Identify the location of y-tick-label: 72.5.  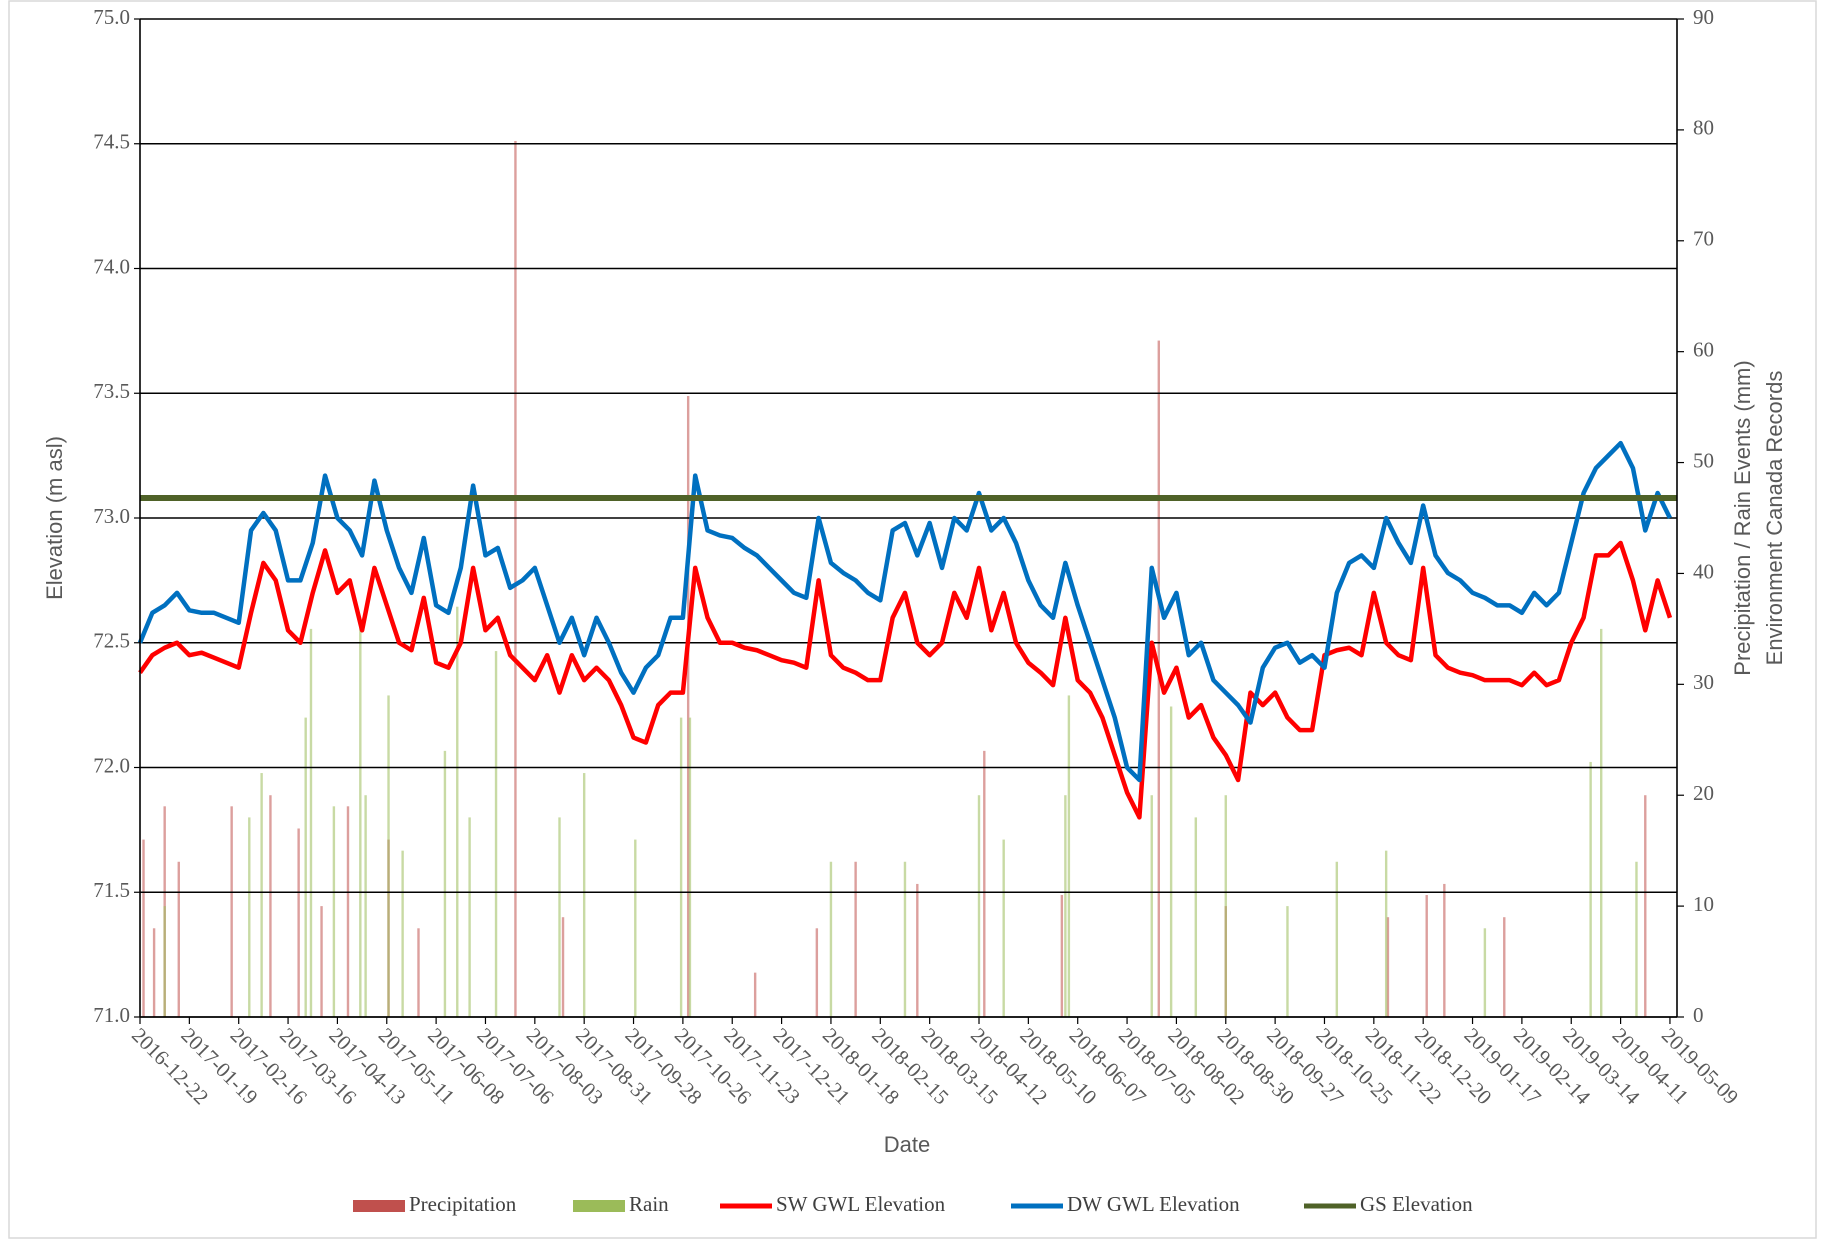
(111, 641).